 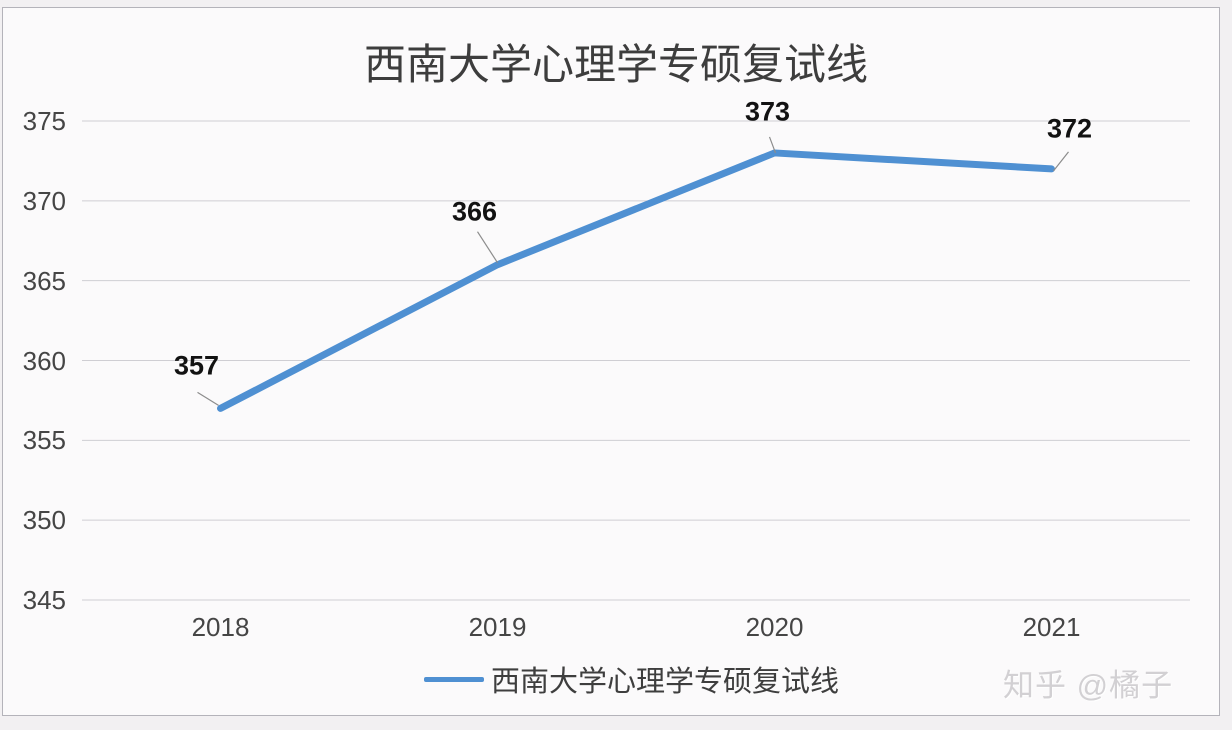 What do you see at coordinates (665, 682) in the screenshot?
I see `legend-series-label: 西南大学心理学专硕复试线` at bounding box center [665, 682].